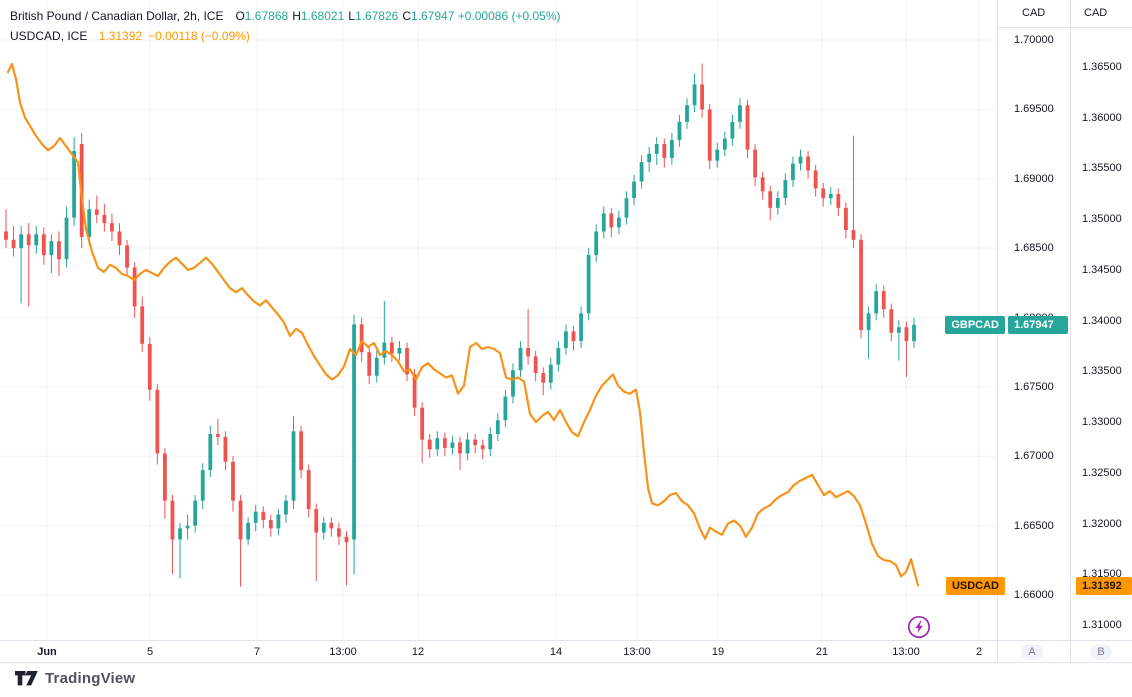 The height and width of the screenshot is (697, 1132). Describe the element at coordinates (117, 16) in the screenshot. I see `series-title-gbpcad: British Pound / Canadian Dollar, 2h, ICE` at that location.